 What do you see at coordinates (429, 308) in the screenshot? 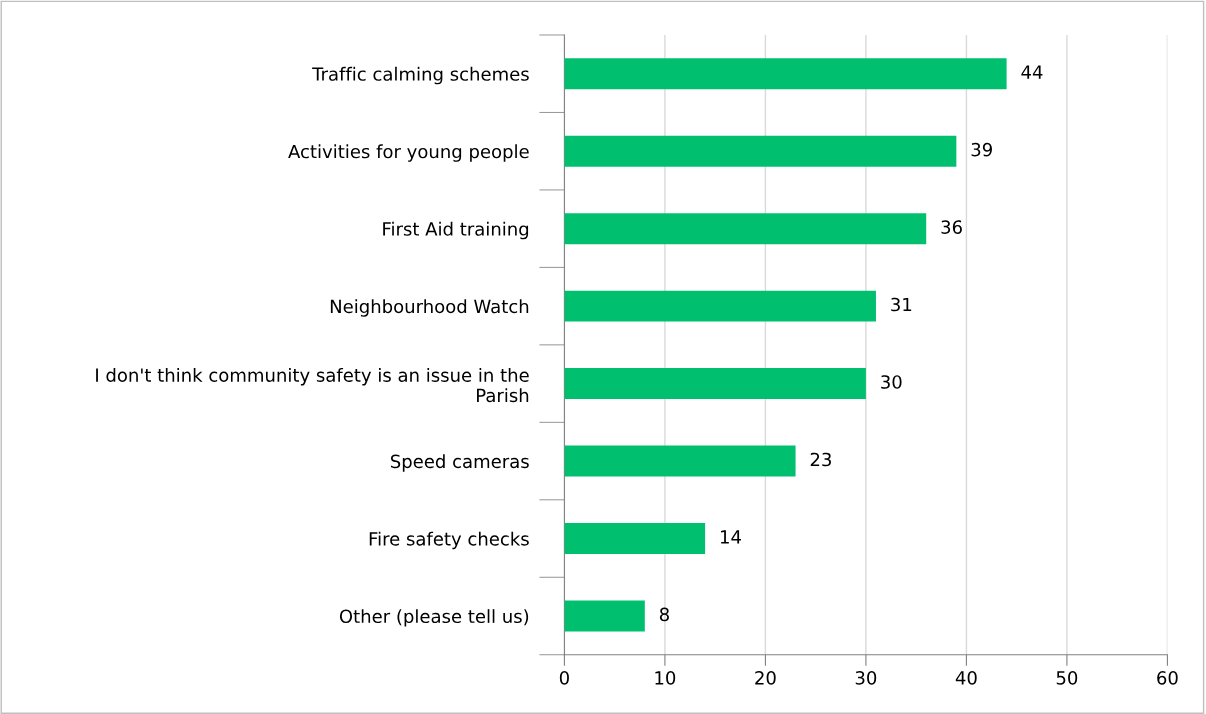
I see `y-tick-label: Neighbourhood Watch` at bounding box center [429, 308].